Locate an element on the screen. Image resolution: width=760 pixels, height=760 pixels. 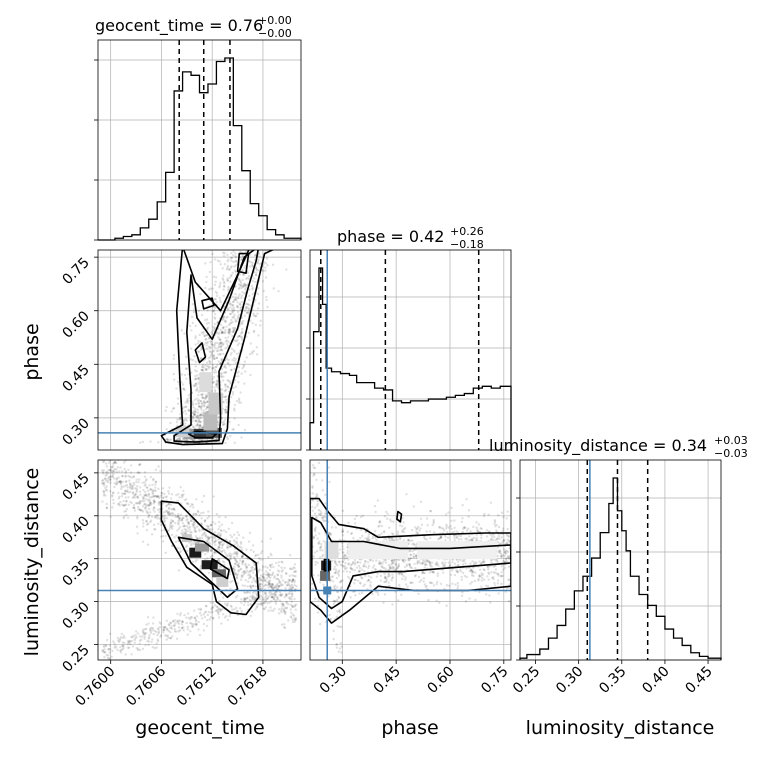
y-tick-label-4: 0.45 is located at coordinates (75, 486).